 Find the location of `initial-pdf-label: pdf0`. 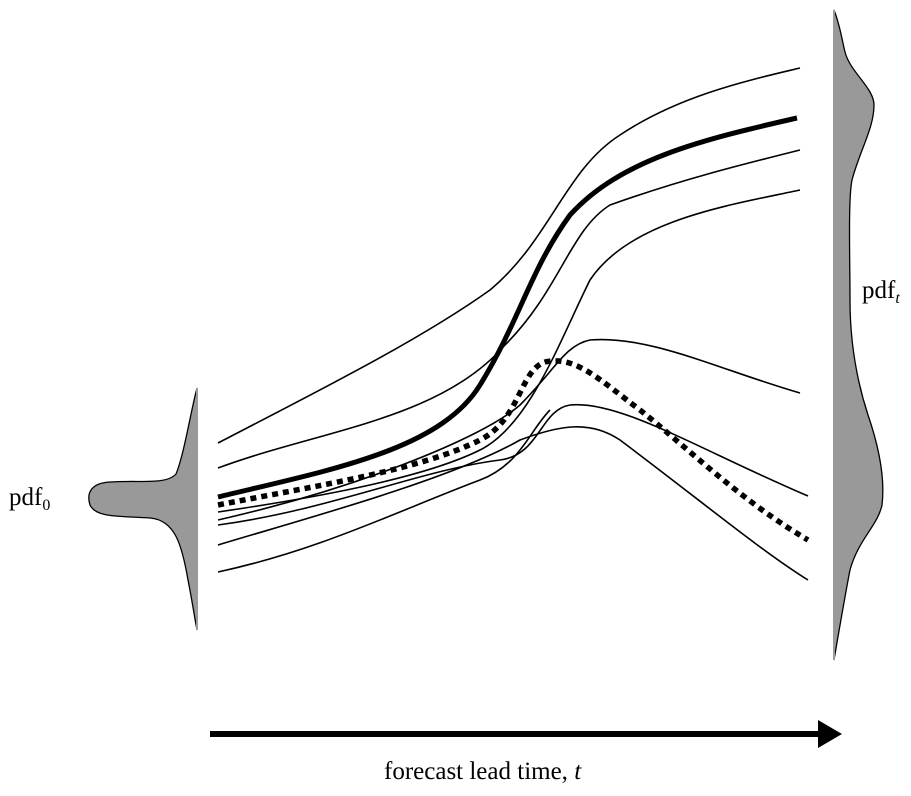

initial-pdf-label: pdf0 is located at coordinates (29, 499).